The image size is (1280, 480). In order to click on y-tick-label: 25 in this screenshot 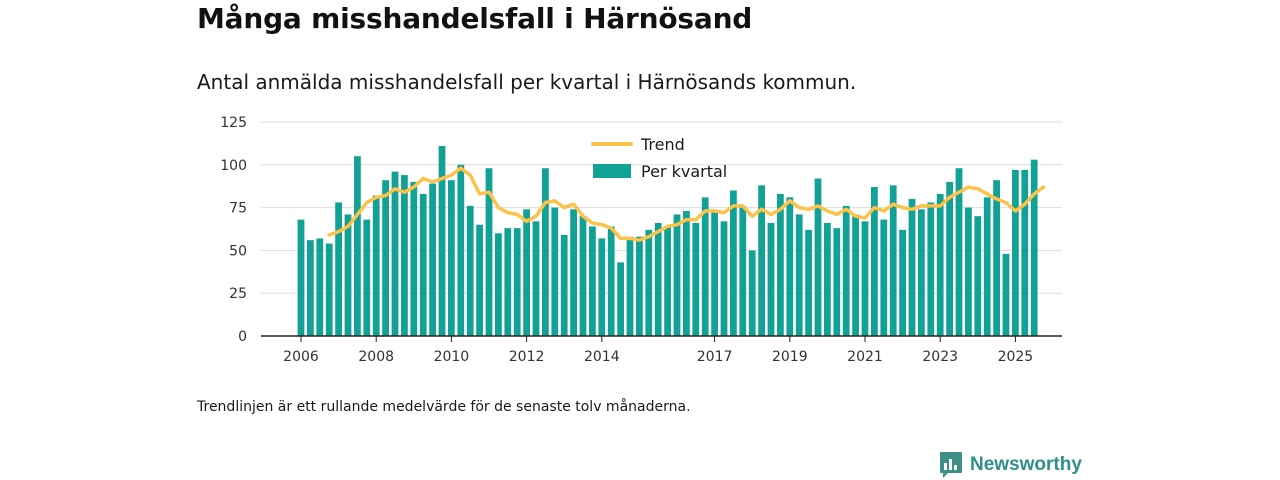, I will do `click(238, 294)`.